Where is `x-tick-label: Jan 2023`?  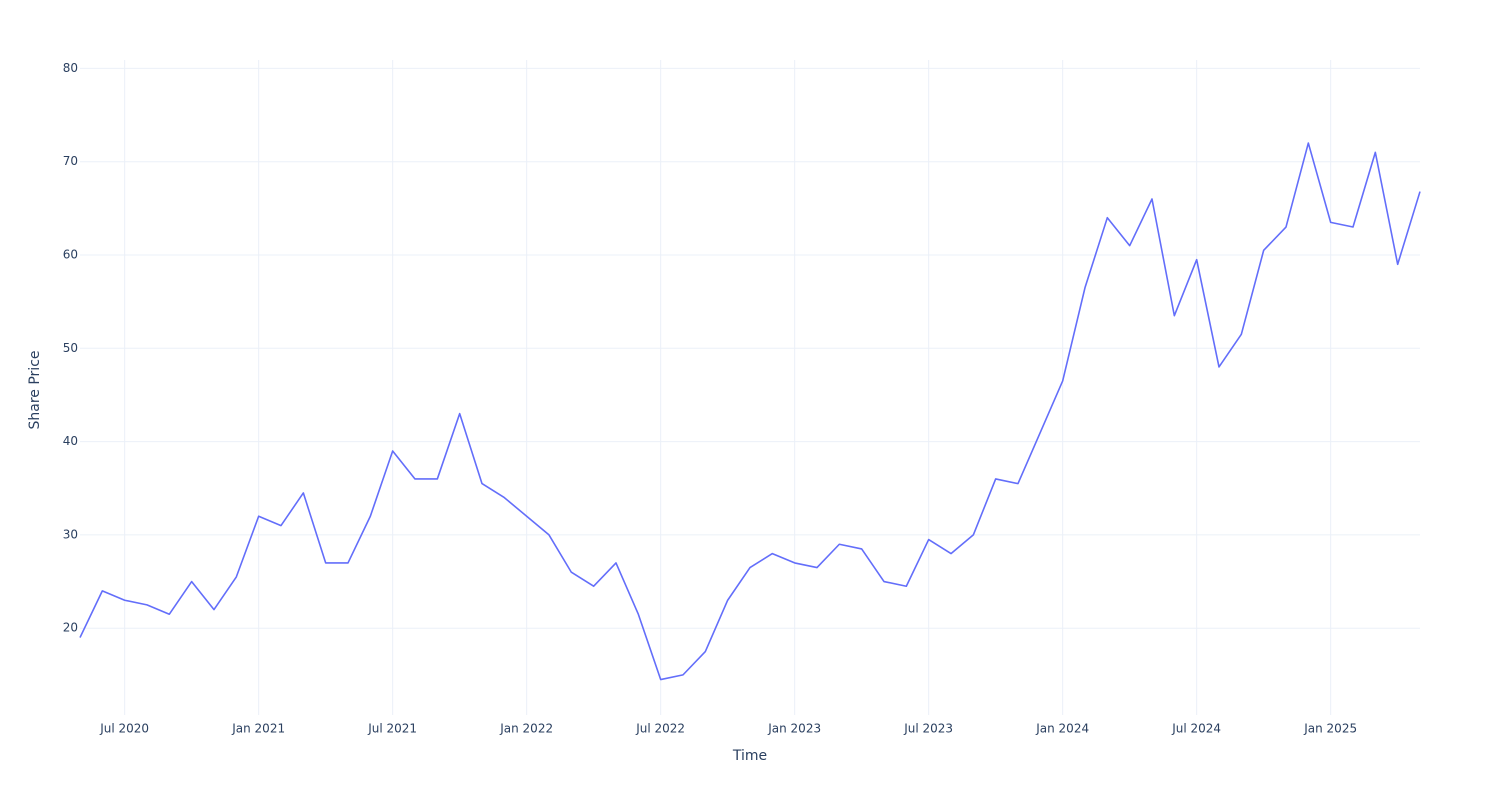
x-tick-label: Jan 2023 is located at coordinates (794, 729).